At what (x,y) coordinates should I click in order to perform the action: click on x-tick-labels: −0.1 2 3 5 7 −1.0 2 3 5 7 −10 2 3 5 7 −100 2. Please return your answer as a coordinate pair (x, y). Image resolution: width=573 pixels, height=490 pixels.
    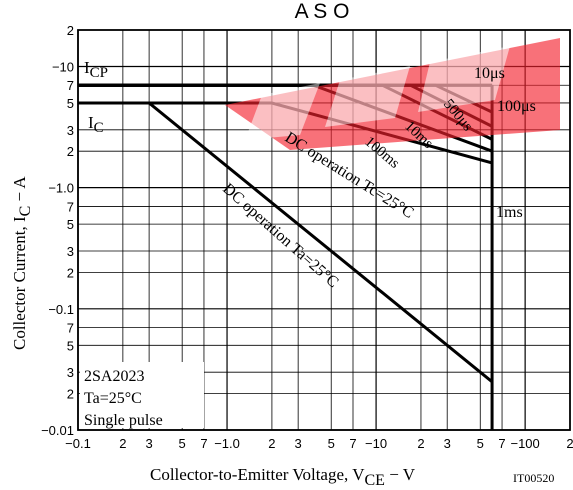
    Looking at the image, I should click on (319, 443).